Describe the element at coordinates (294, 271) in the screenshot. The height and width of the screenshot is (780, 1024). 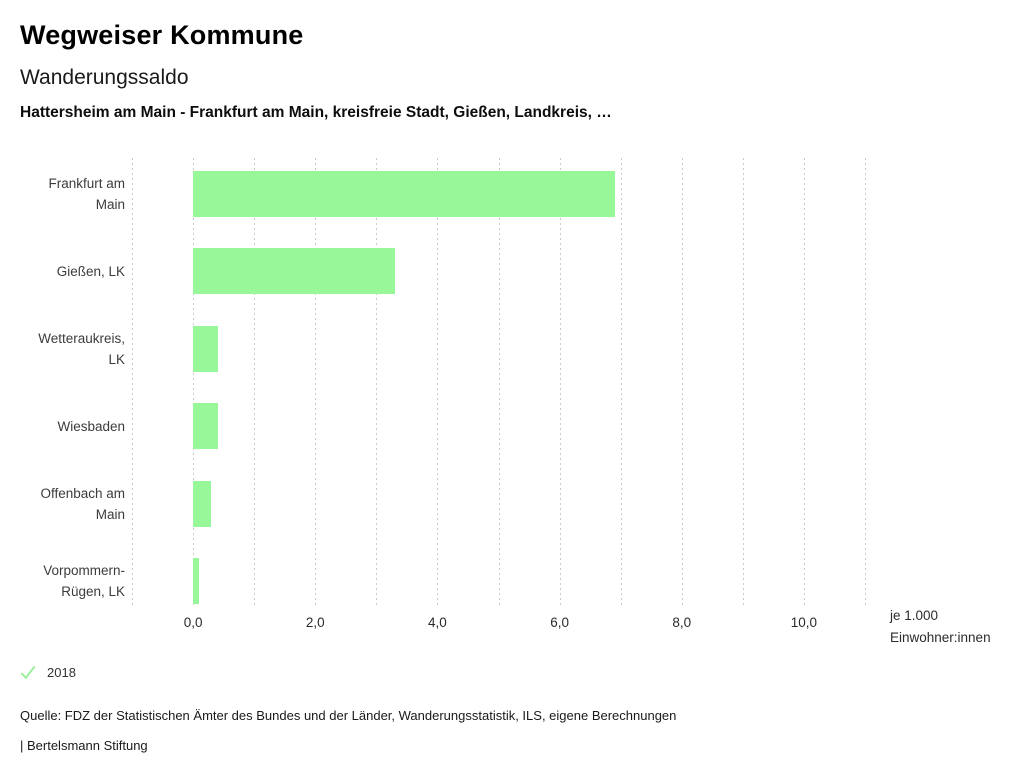
I see `bar-gießen-lk` at that location.